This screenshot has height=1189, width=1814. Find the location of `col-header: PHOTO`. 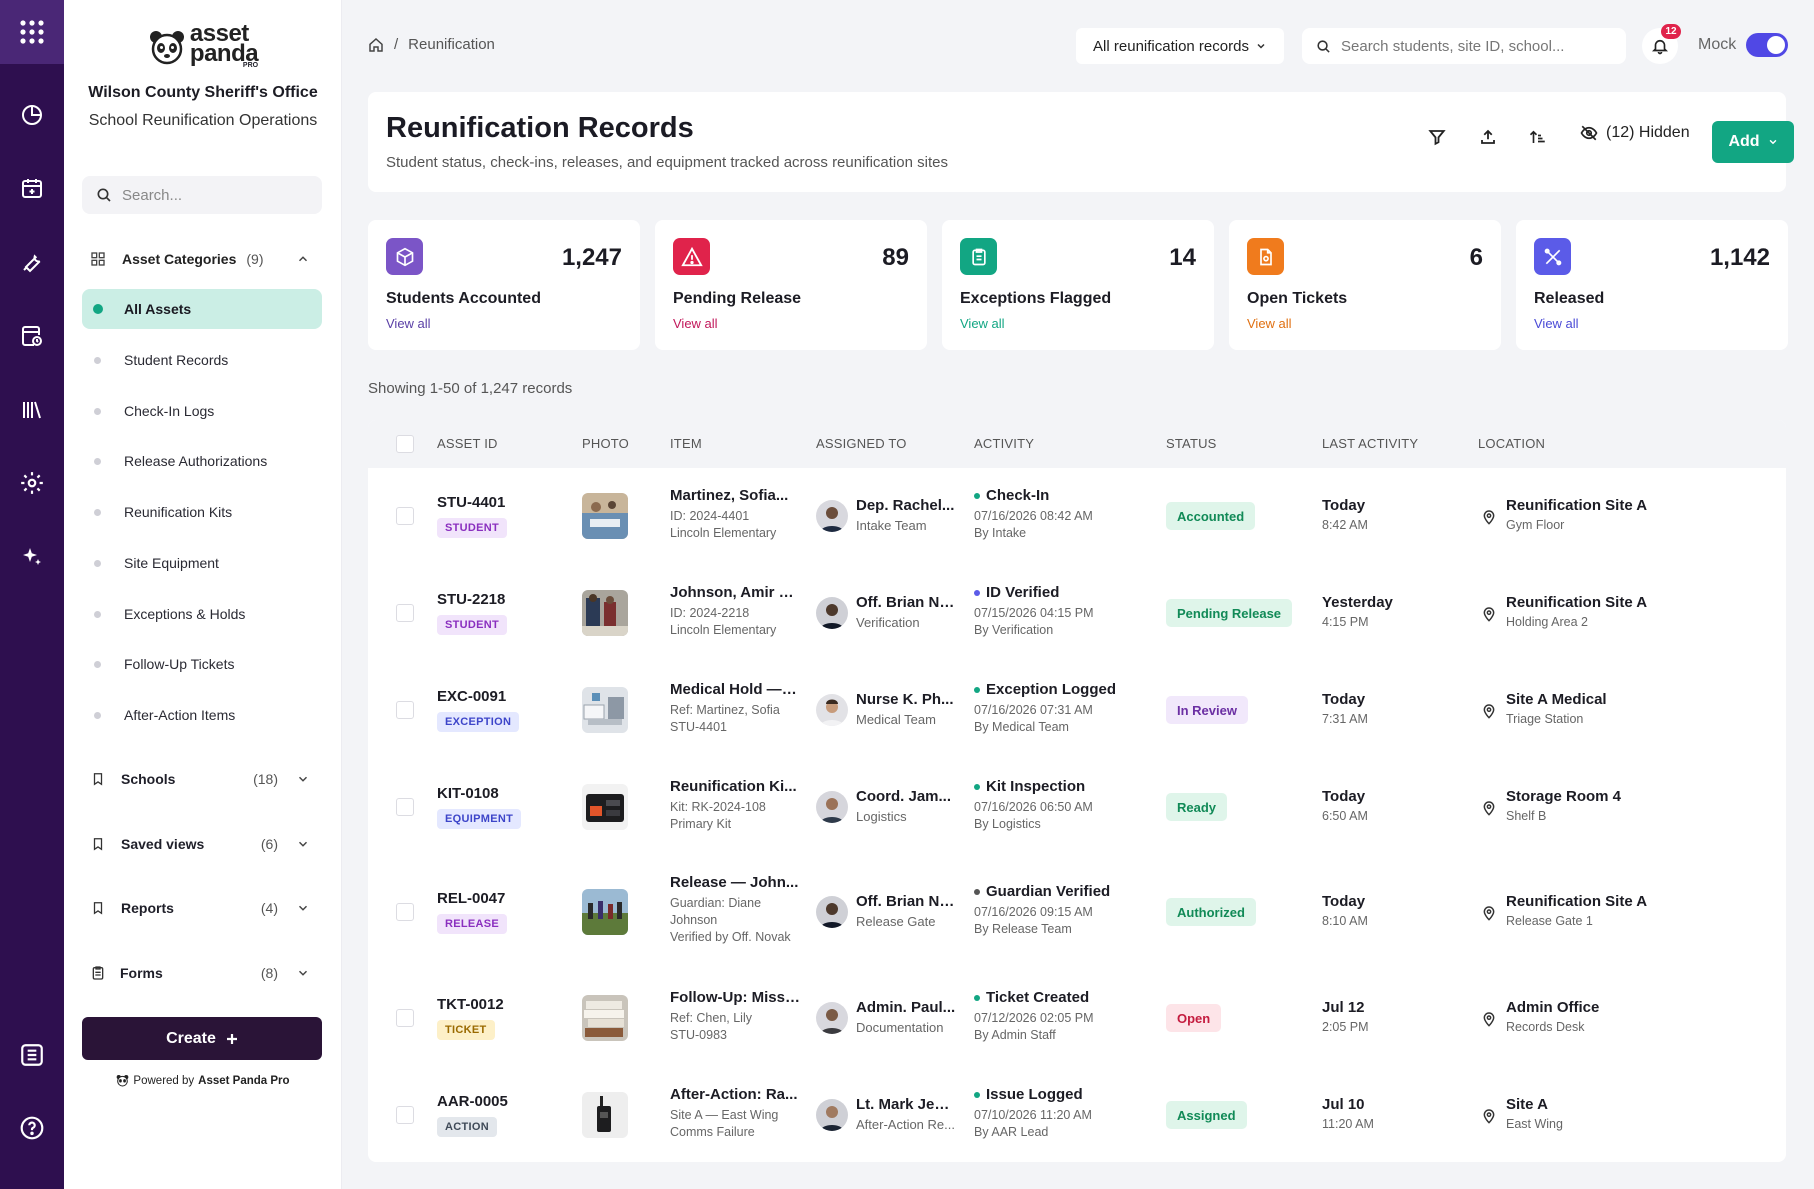

col-header: PHOTO is located at coordinates (605, 443).